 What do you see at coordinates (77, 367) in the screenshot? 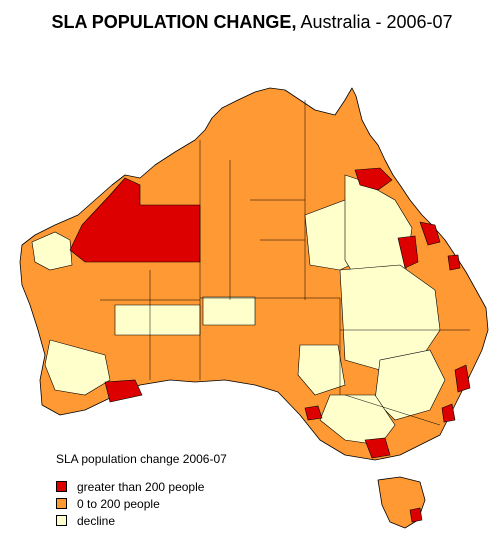
I see `region-decline-wa-south` at bounding box center [77, 367].